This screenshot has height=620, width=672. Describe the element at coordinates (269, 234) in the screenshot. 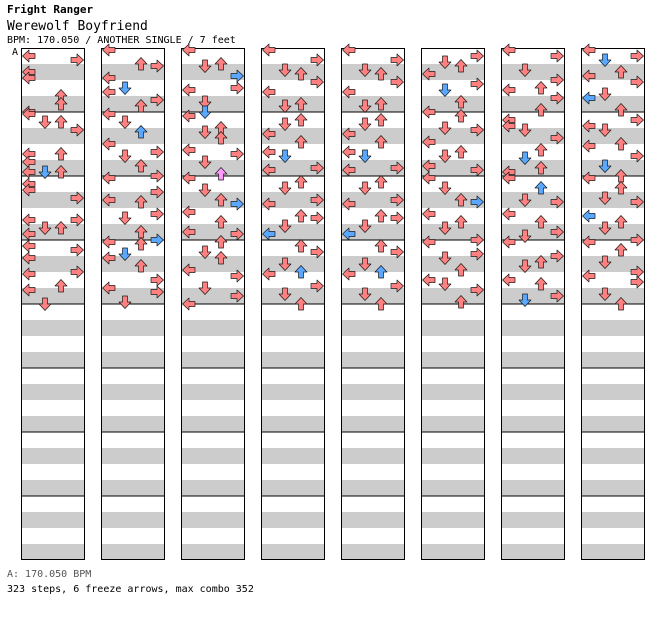

I see `arrow-left-eighth-icon` at that location.